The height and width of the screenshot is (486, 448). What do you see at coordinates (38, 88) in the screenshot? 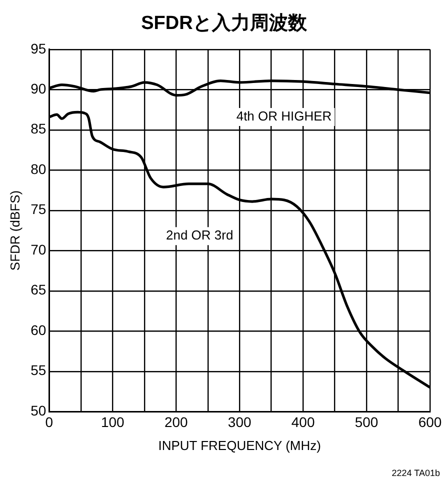
I see `y-tick-label: 90` at bounding box center [38, 88].